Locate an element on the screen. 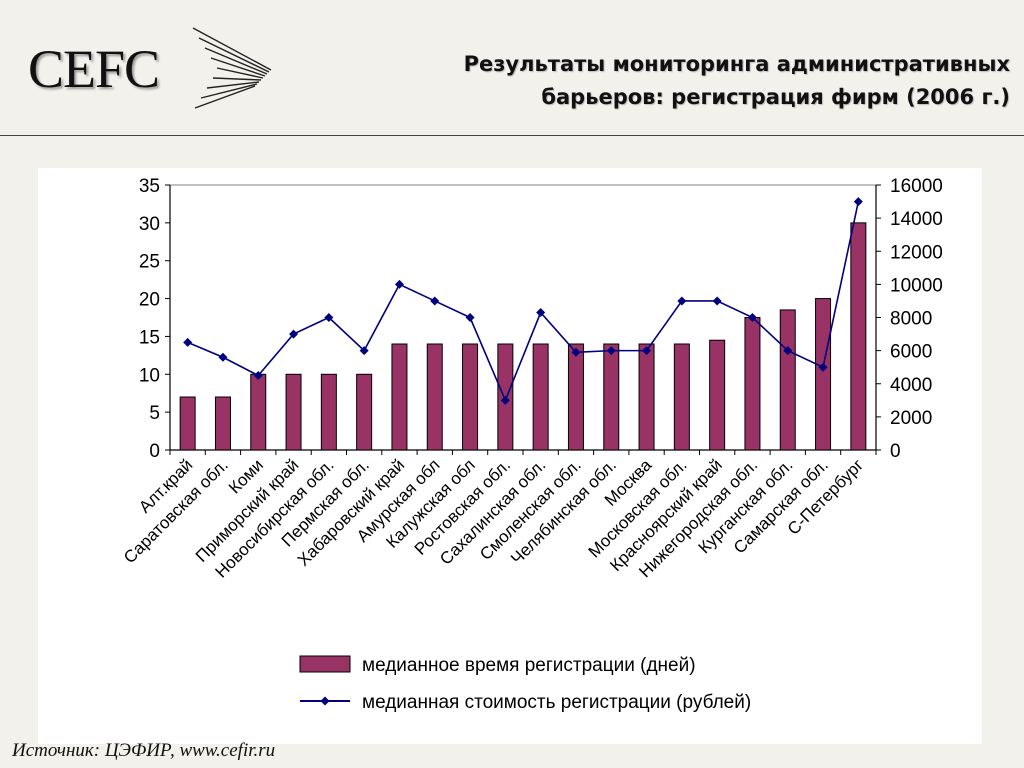 This screenshot has width=1024, height=768. title-line-1: Результаты мониторинга административных is located at coordinates (736, 64).